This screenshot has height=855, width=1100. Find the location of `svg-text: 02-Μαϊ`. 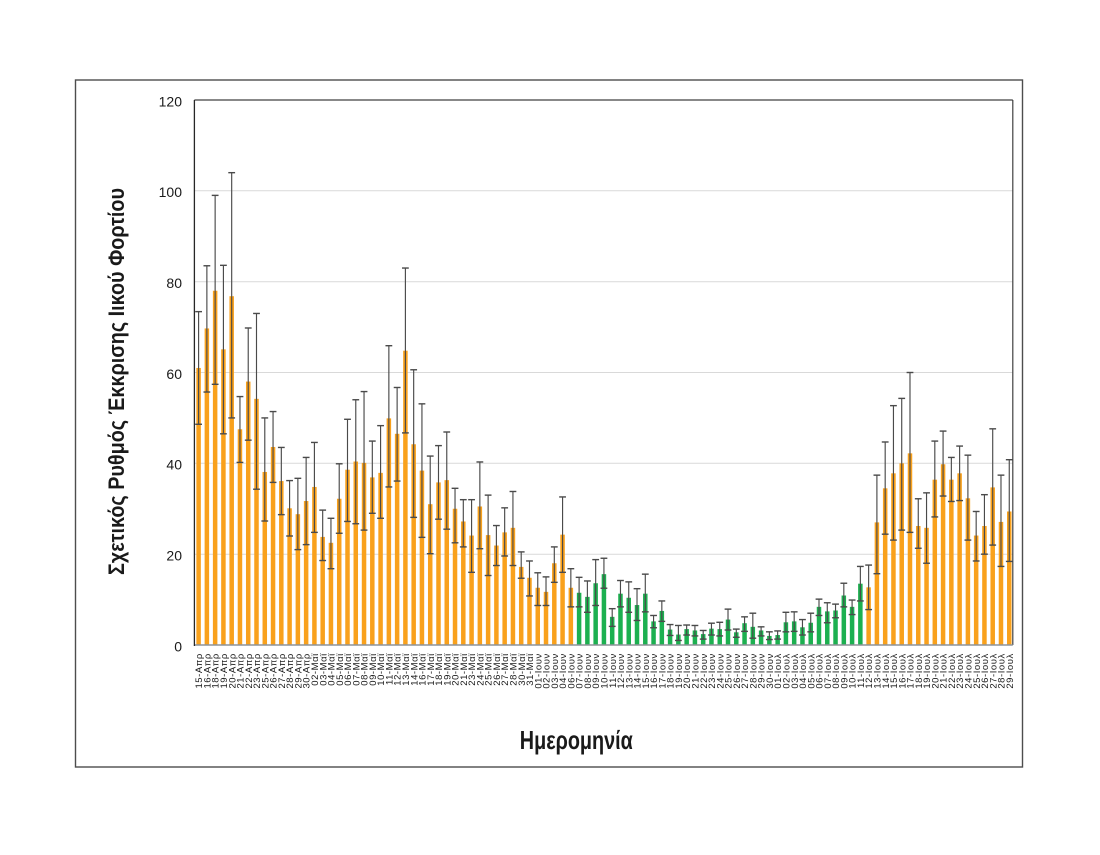

svg-text: 02-Μαϊ is located at coordinates (315, 669).